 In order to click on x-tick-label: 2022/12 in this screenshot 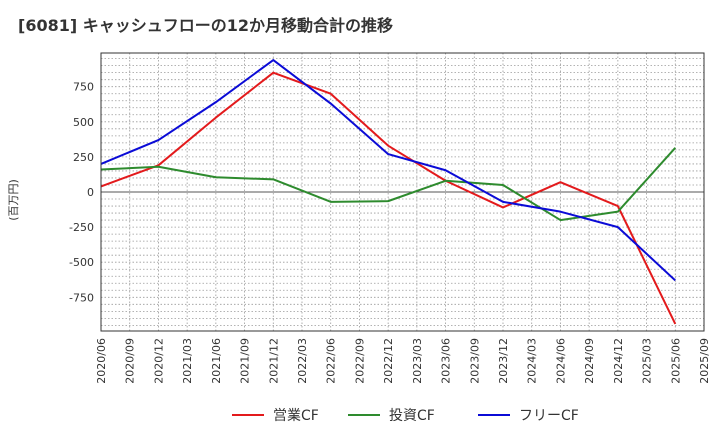, I will do `click(388, 361)`.